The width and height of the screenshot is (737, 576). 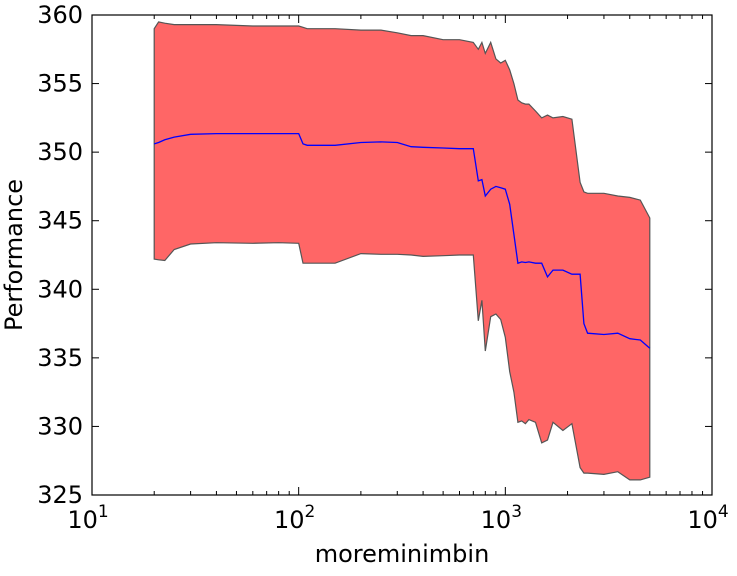 What do you see at coordinates (60, 152) in the screenshot?
I see `y-tick-label: 350` at bounding box center [60, 152].